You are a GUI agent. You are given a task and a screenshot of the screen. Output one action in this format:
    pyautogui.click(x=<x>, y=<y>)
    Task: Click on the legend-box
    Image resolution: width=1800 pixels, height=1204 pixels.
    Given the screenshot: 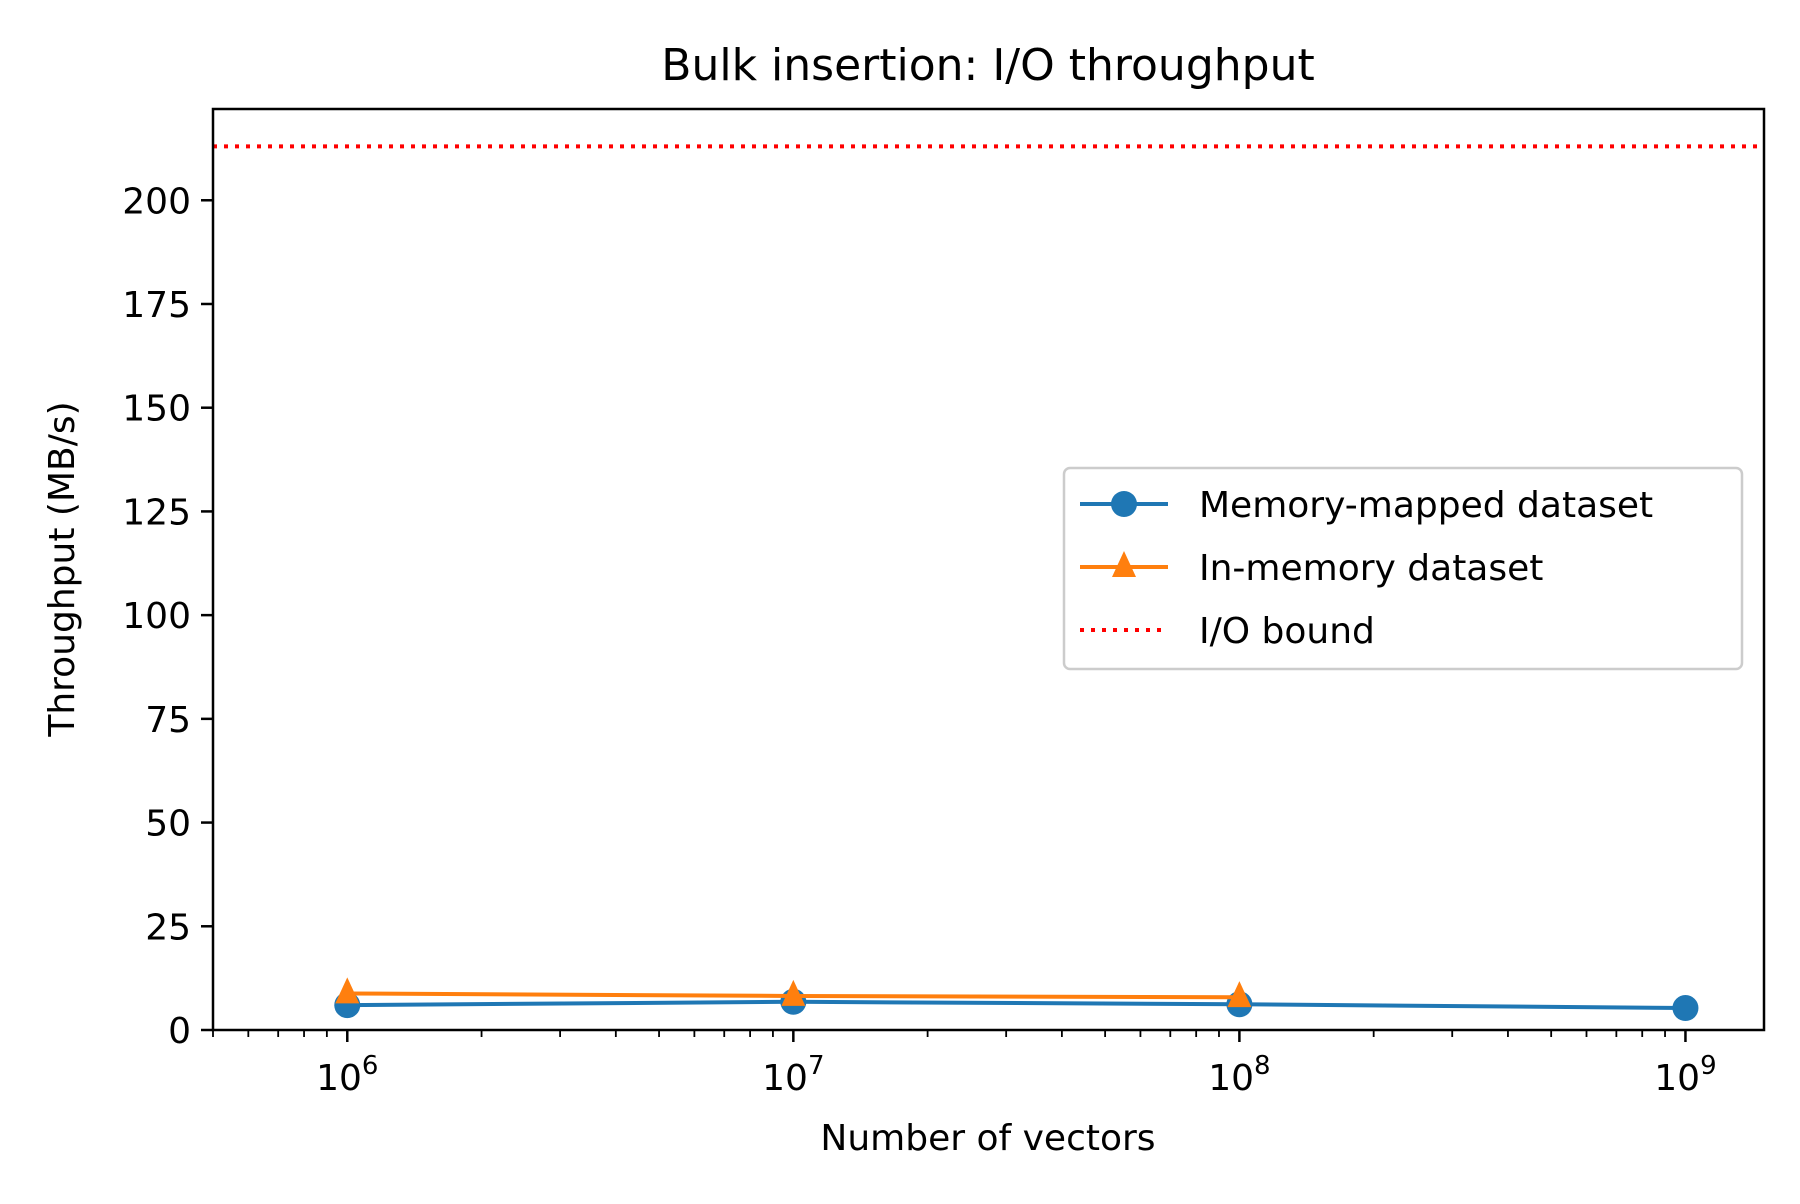 What is the action you would take?
    pyautogui.click(x=1403, y=568)
    